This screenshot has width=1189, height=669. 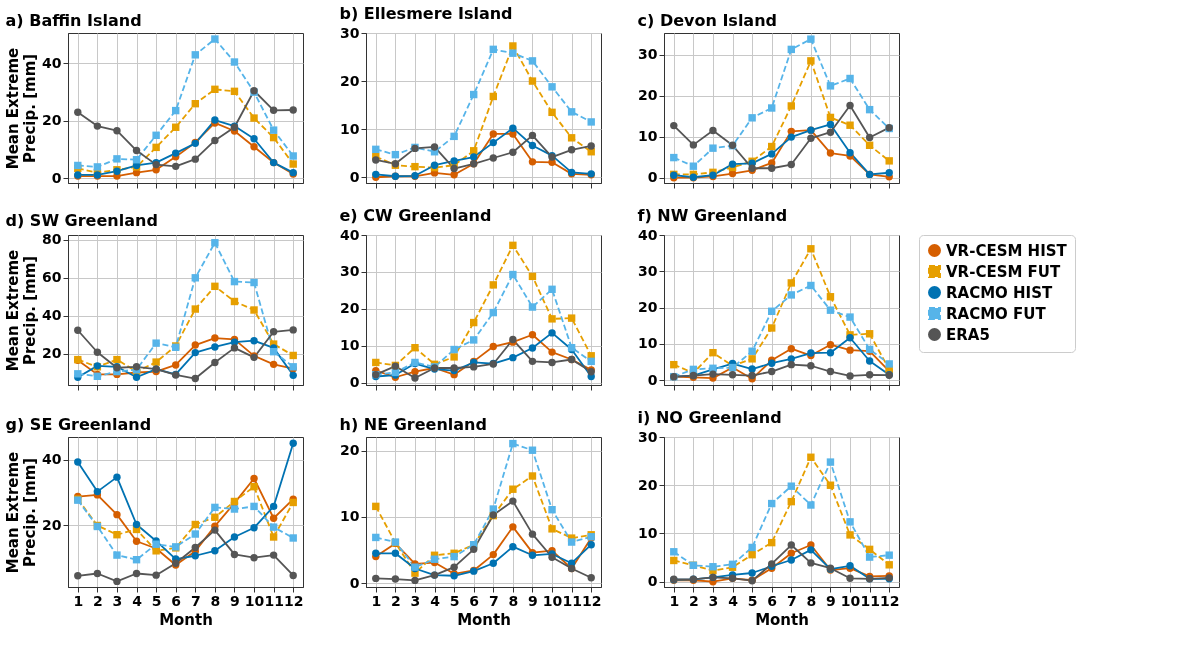 I want to click on chart-title: e) CW Greenland, so click(x=415, y=215).